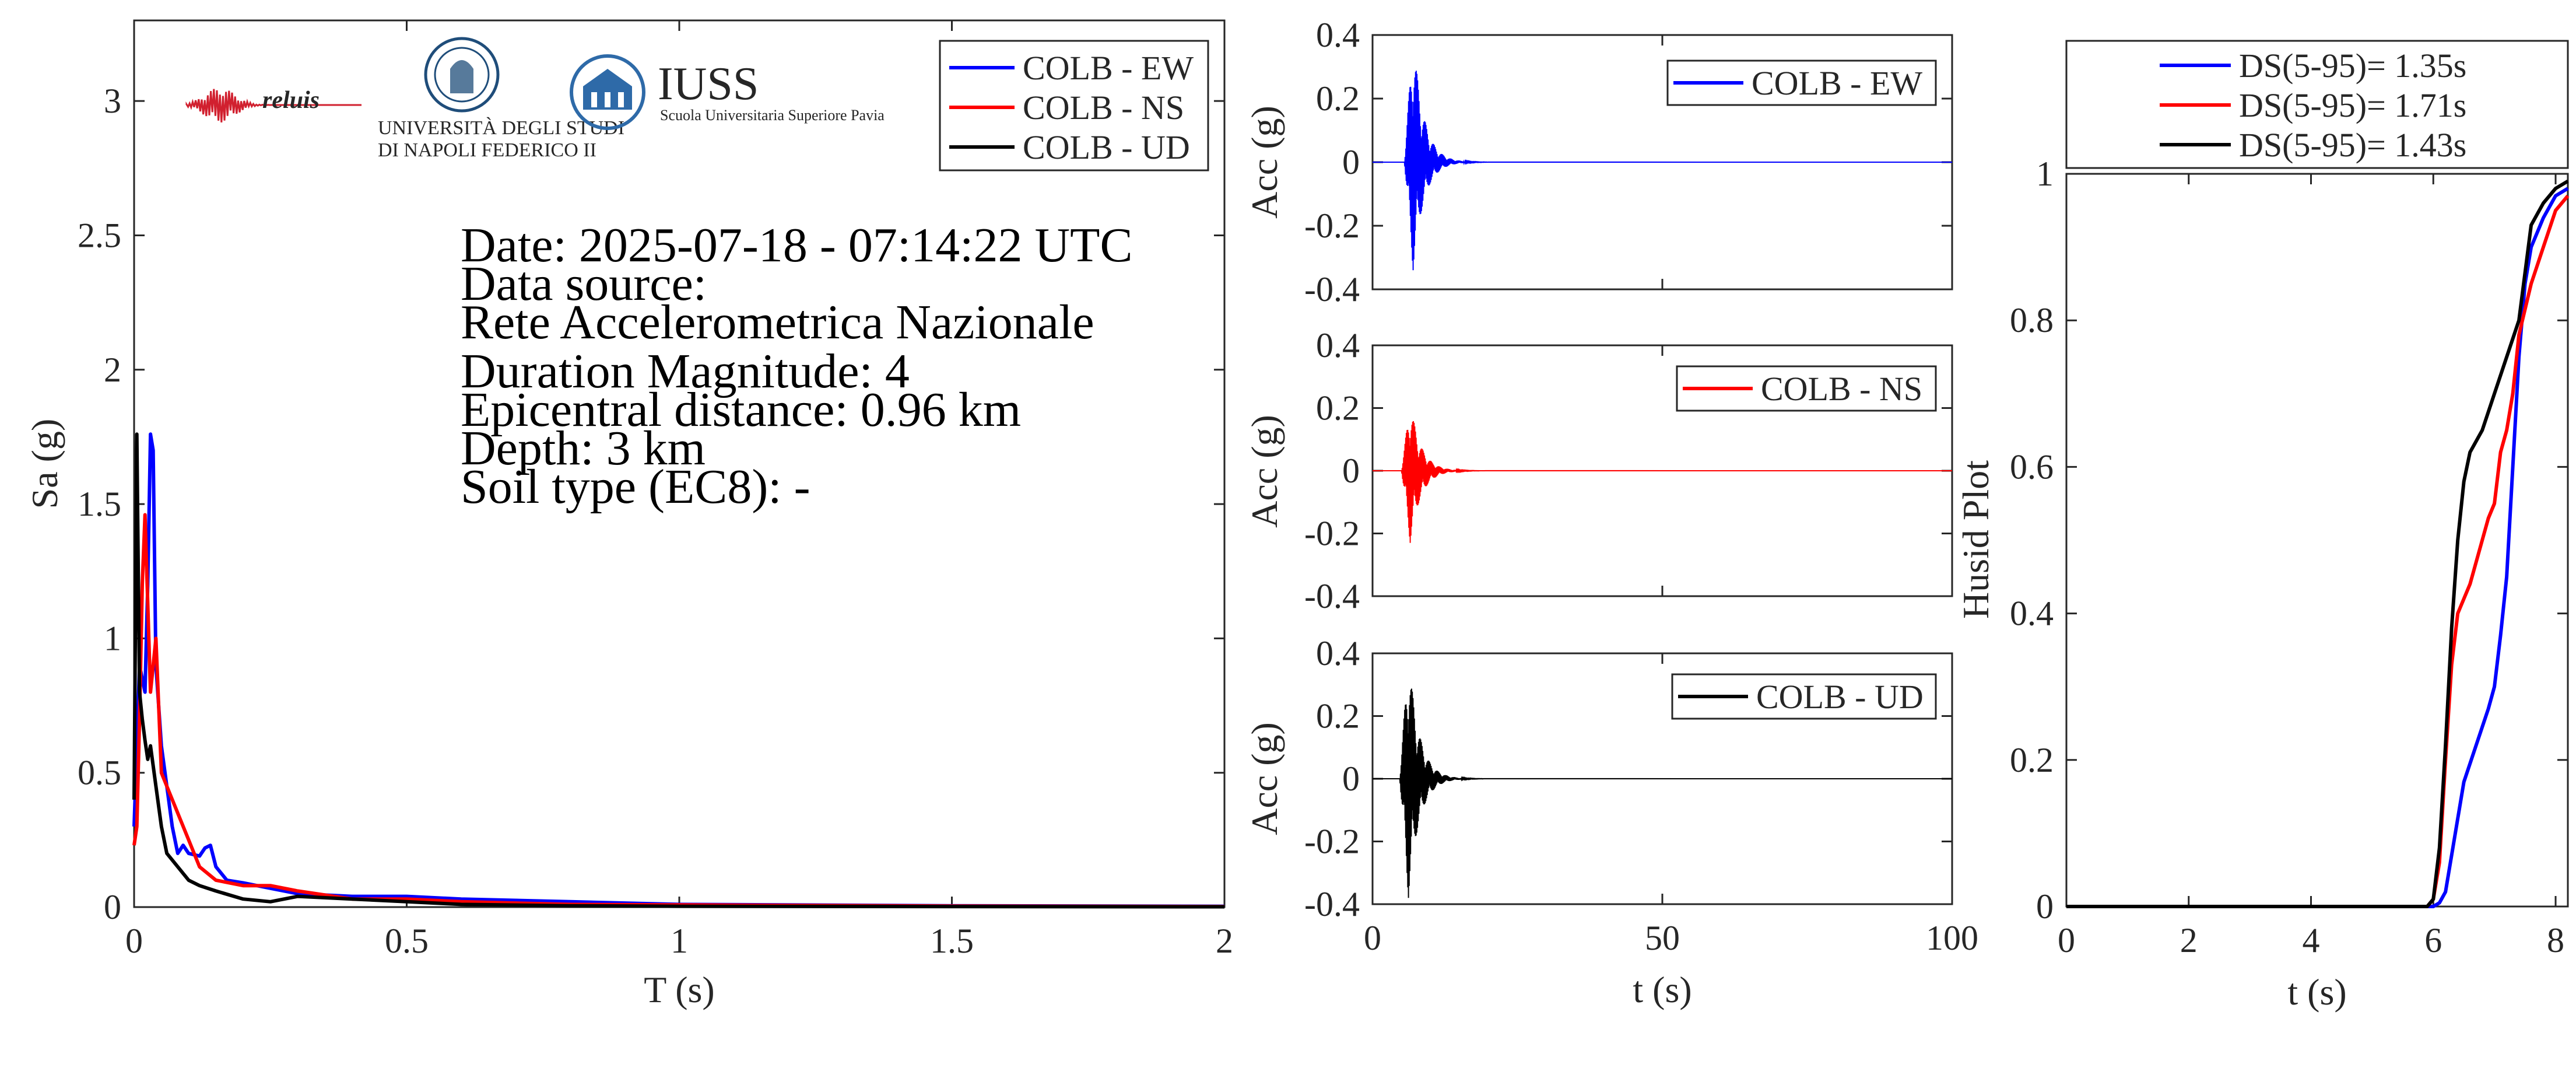 The image size is (2576, 1085). I want to click on husid-xtick-label: 2, so click(2189, 940).